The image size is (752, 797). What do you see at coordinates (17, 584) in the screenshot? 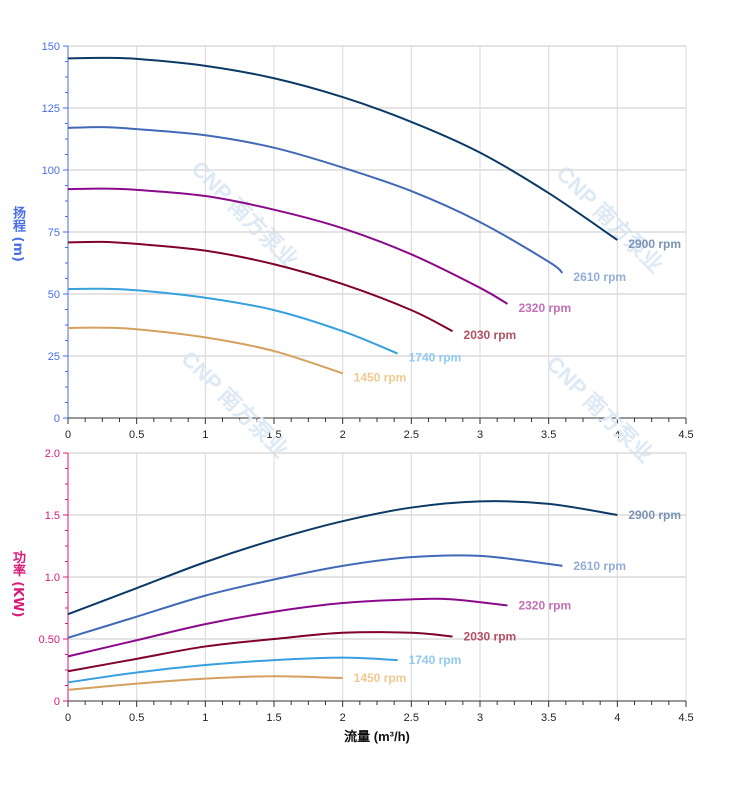
I see `power-y-axis-label: 功率 (KW)` at bounding box center [17, 584].